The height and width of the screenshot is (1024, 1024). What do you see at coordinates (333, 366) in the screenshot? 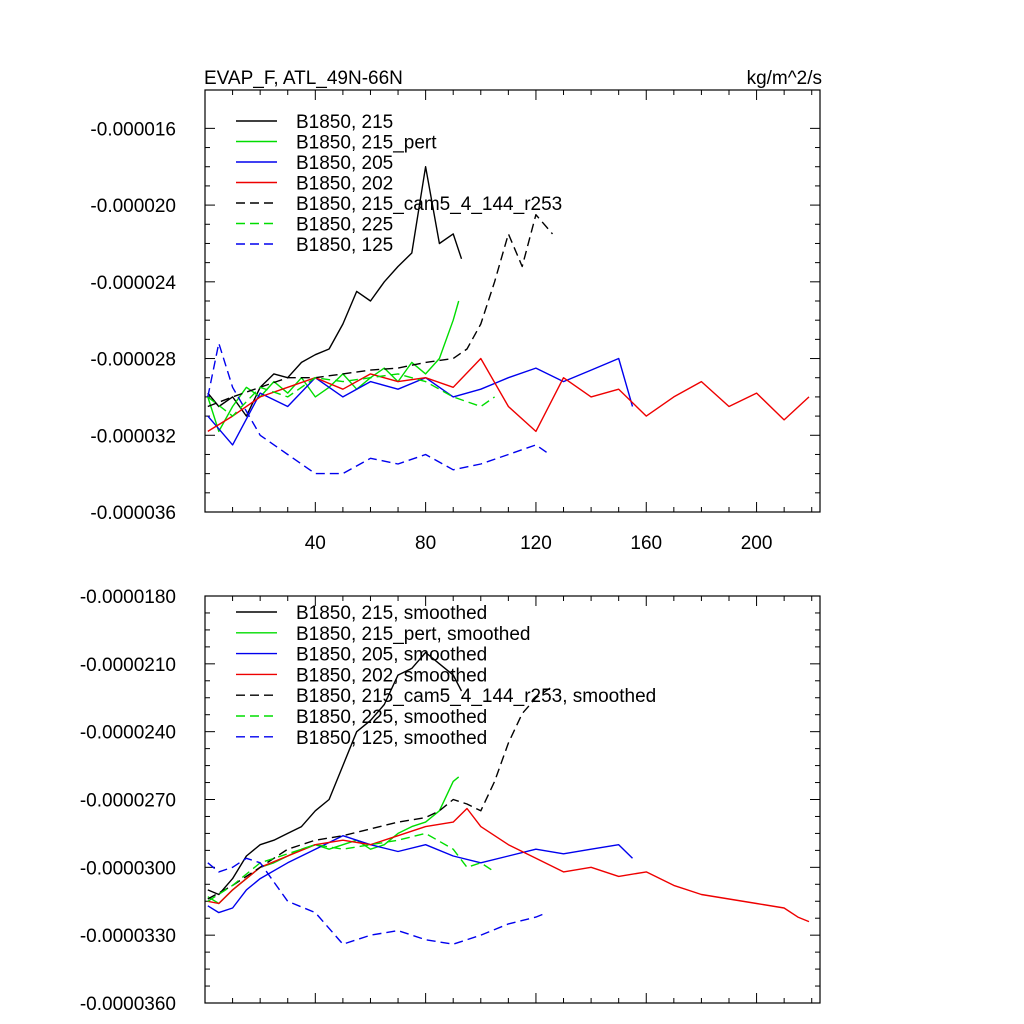
I see `series-line-b1850-215-pert` at bounding box center [333, 366].